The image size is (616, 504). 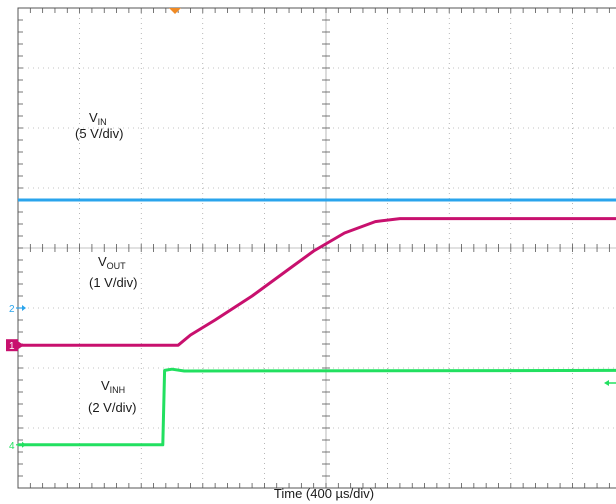 I want to click on svg-text: (5 V/div), so click(x=99, y=133).